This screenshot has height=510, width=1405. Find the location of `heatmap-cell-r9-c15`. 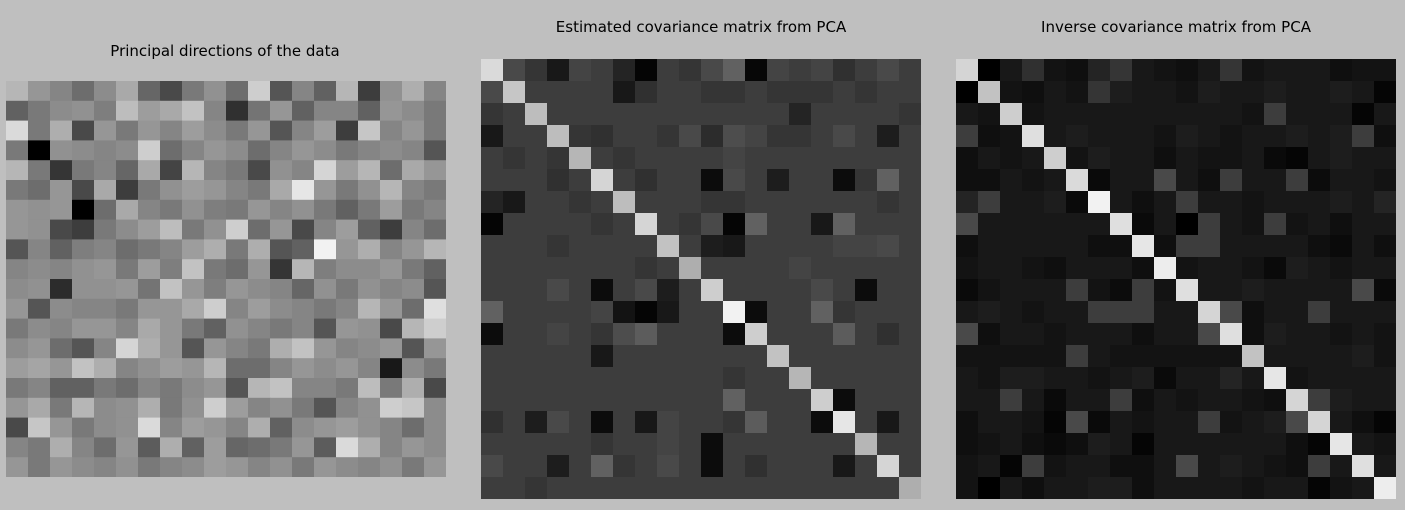

heatmap-cell-r9-c15 is located at coordinates (347, 269).